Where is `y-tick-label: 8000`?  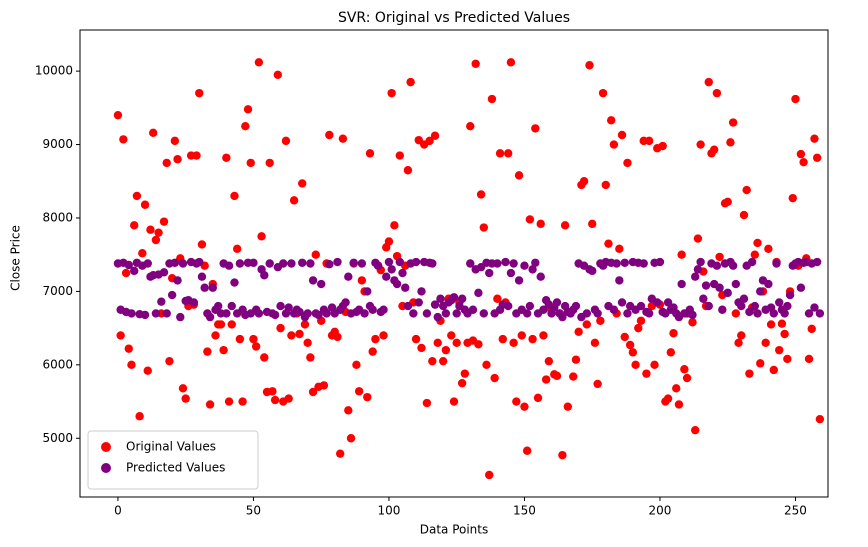 y-tick-label: 8000 is located at coordinates (57, 217).